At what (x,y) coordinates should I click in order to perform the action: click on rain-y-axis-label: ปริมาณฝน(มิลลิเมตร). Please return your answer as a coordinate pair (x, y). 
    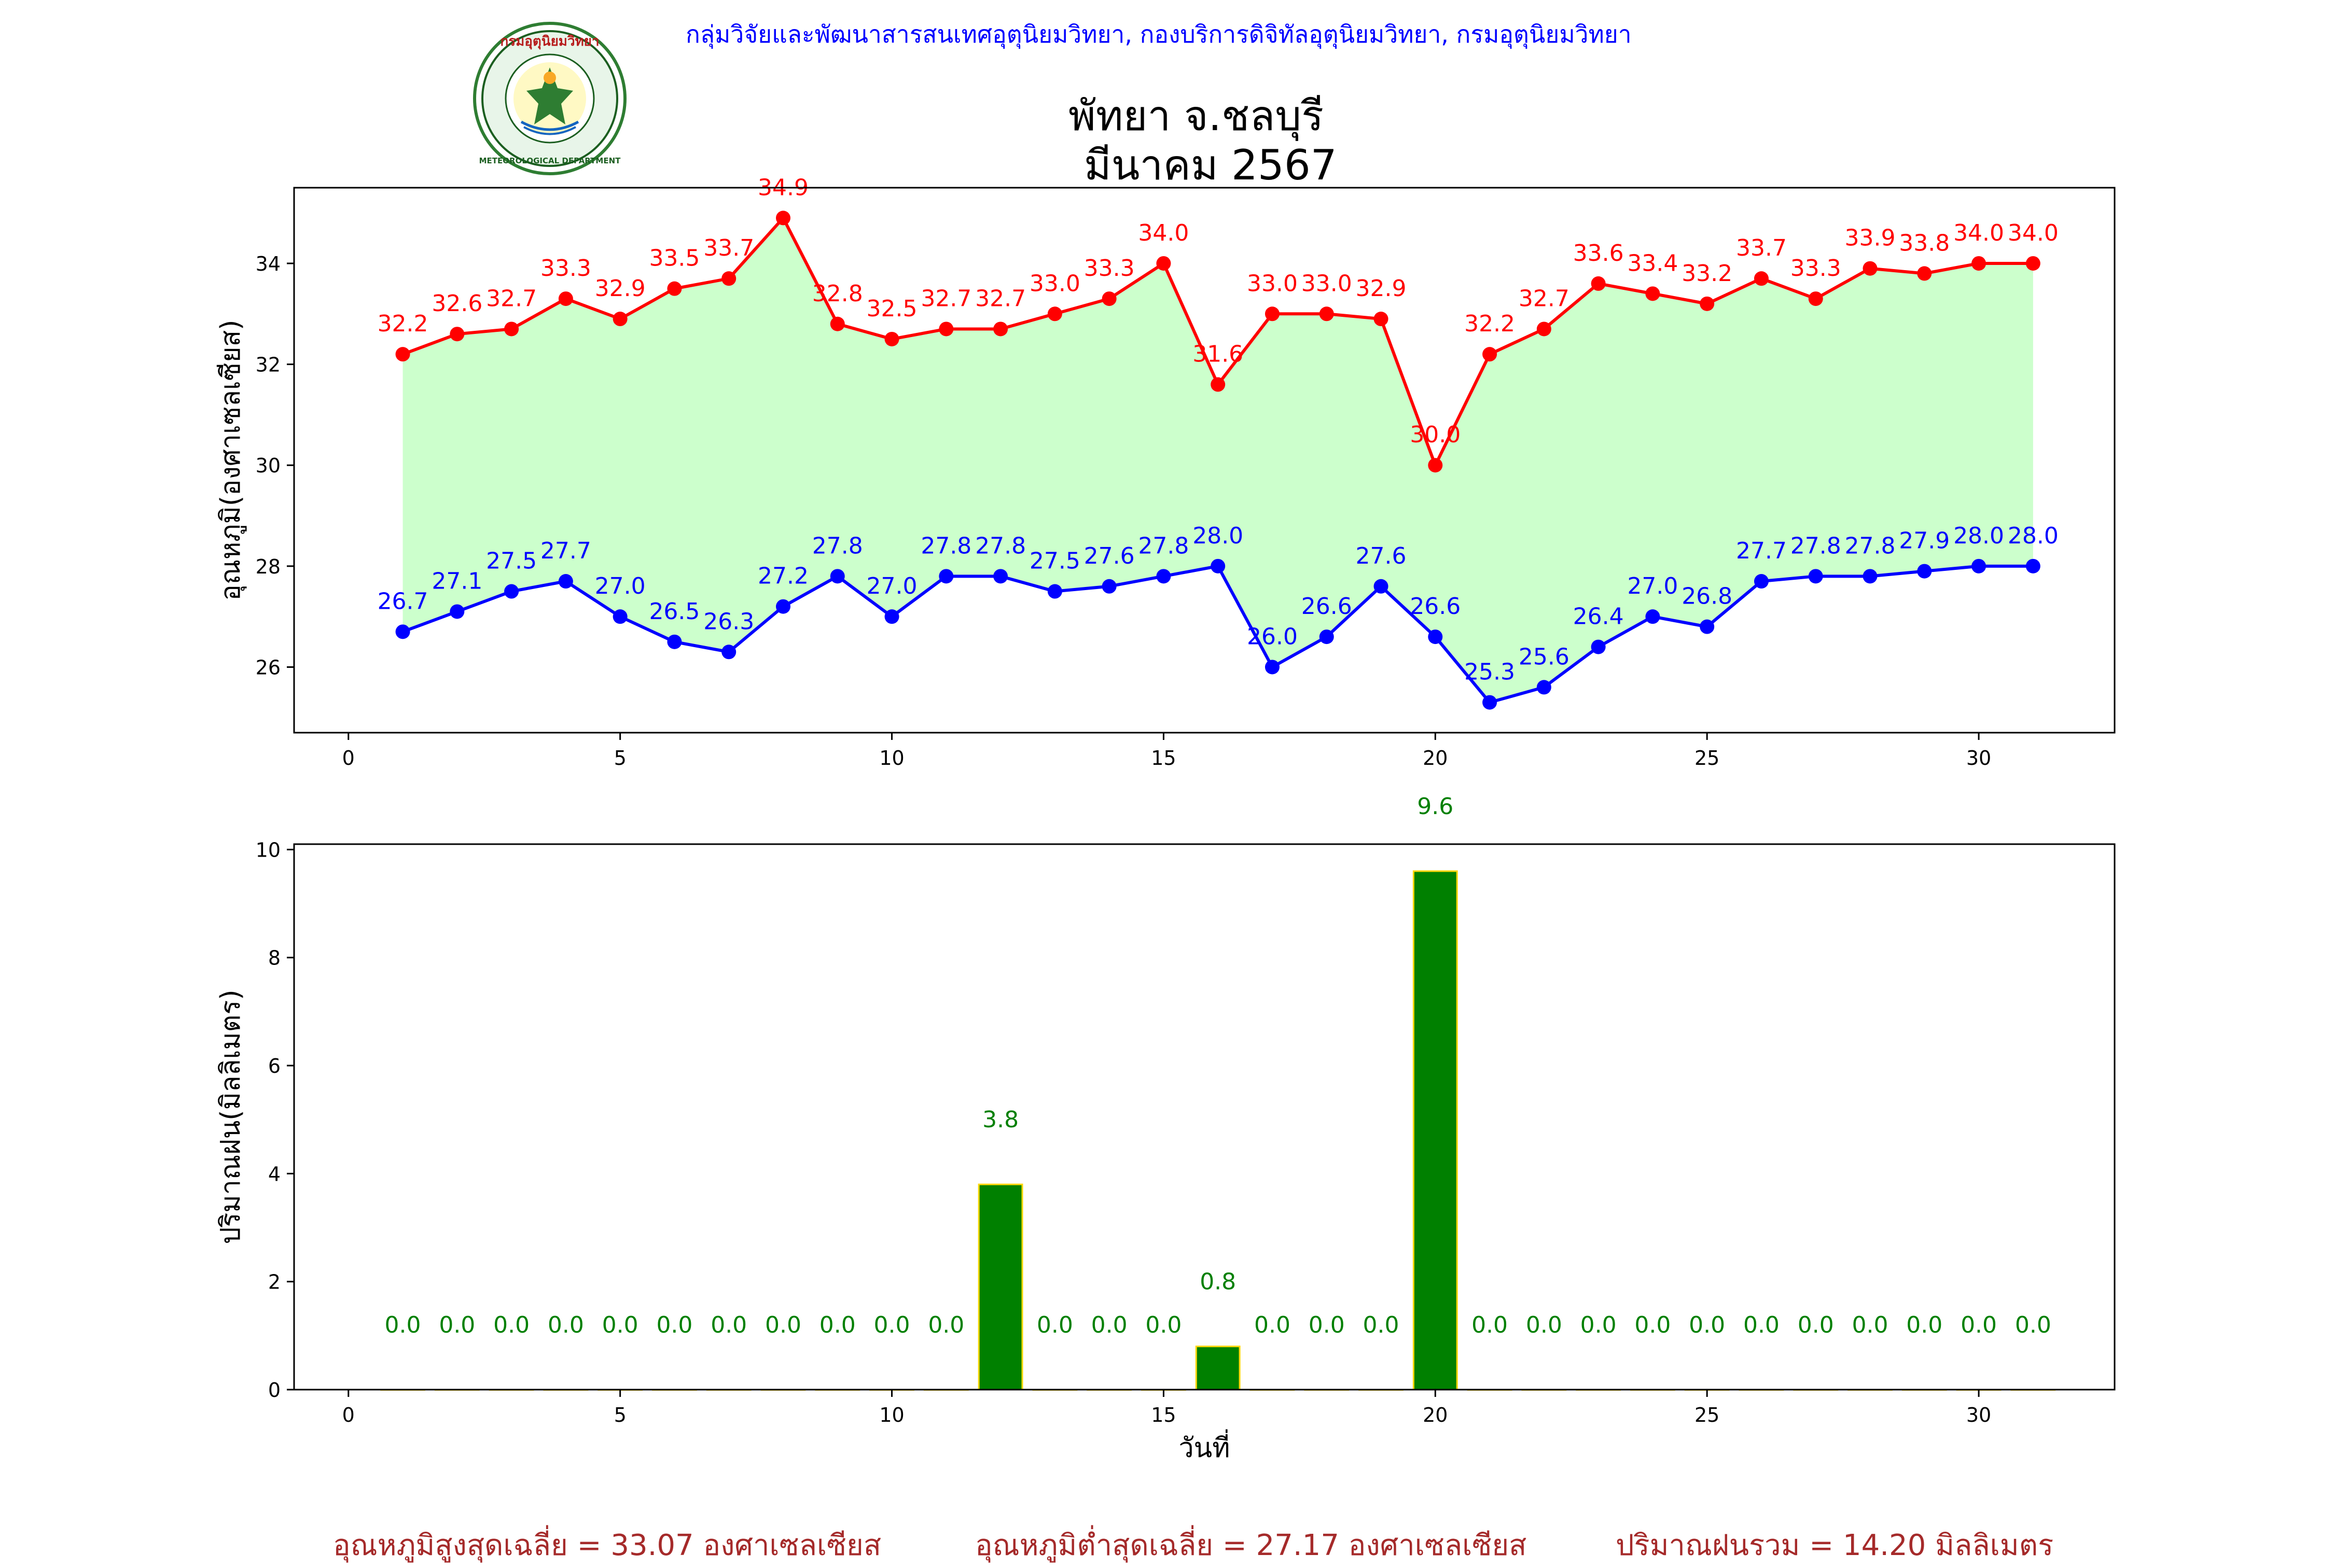
    Looking at the image, I should click on (230, 1116).